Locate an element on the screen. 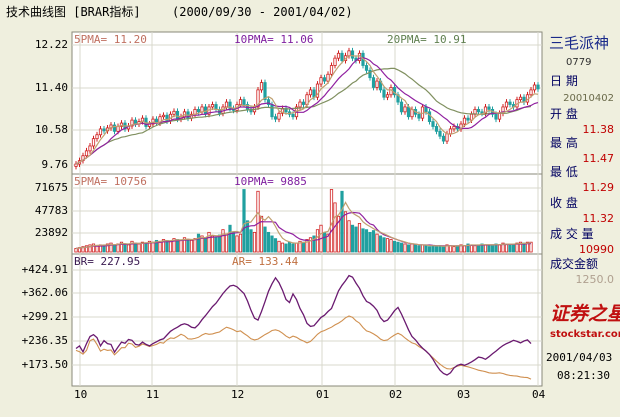 The image size is (620, 417). x-tick-label: 10 is located at coordinates (81, 394).